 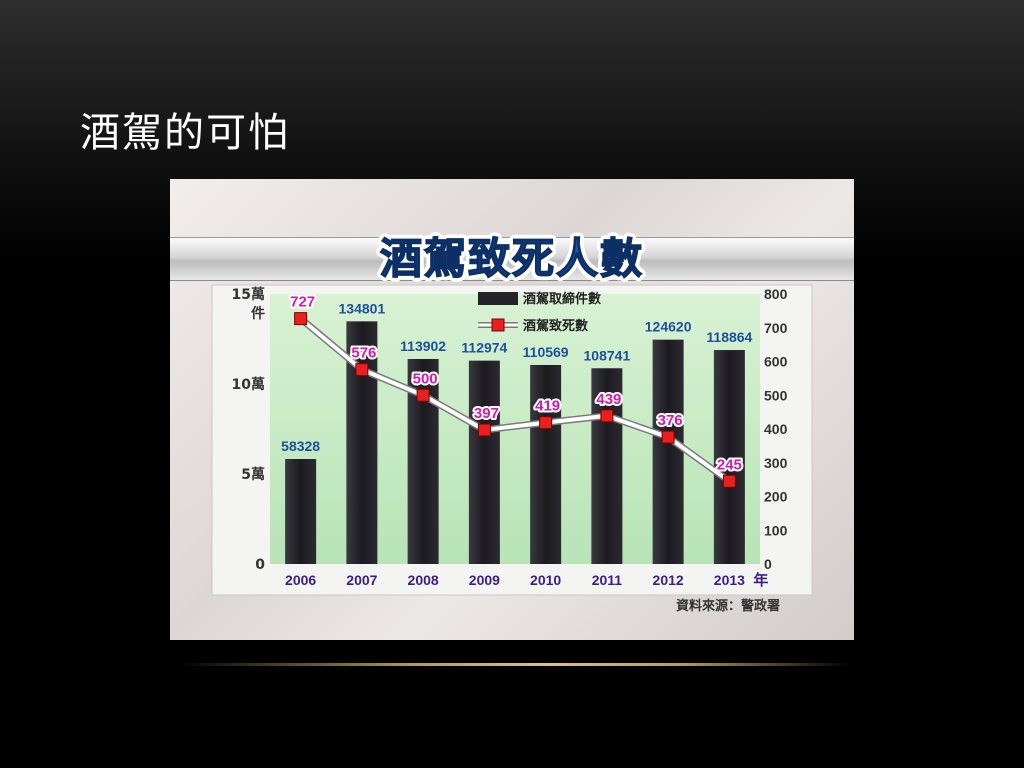 I want to click on line-label-halo-2013: 245, so click(x=729, y=464).